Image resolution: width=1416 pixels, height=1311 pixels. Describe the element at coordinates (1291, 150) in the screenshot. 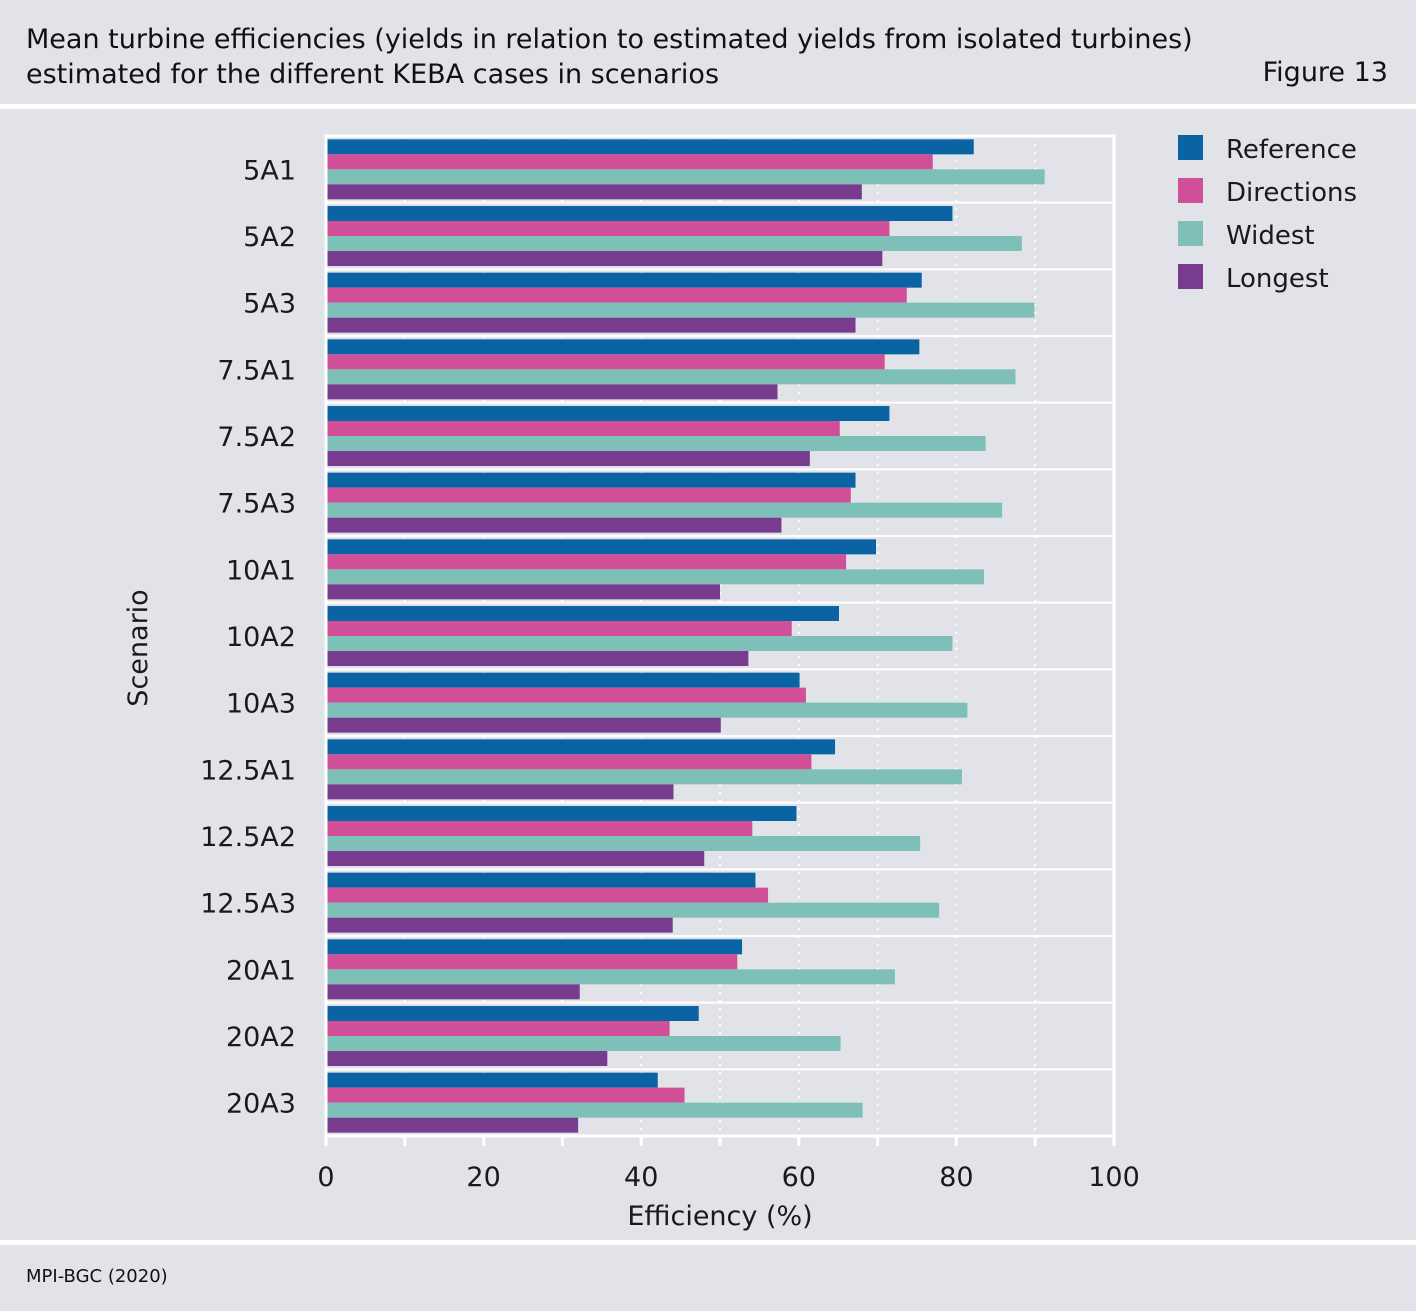

I see `legend-label-reference: Reference` at that location.